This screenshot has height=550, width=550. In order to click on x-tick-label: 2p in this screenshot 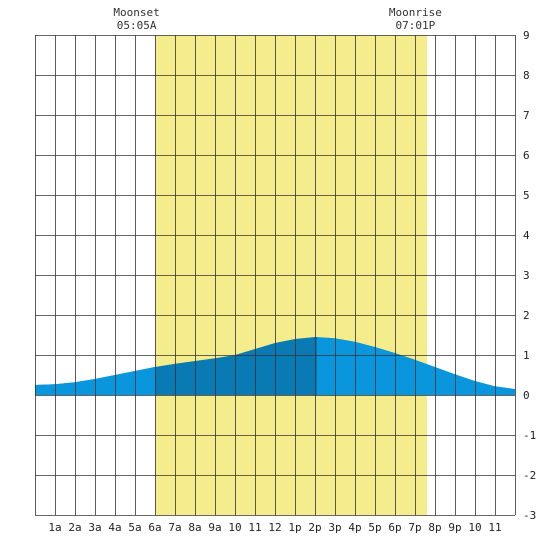, I will do `click(314, 527)`.